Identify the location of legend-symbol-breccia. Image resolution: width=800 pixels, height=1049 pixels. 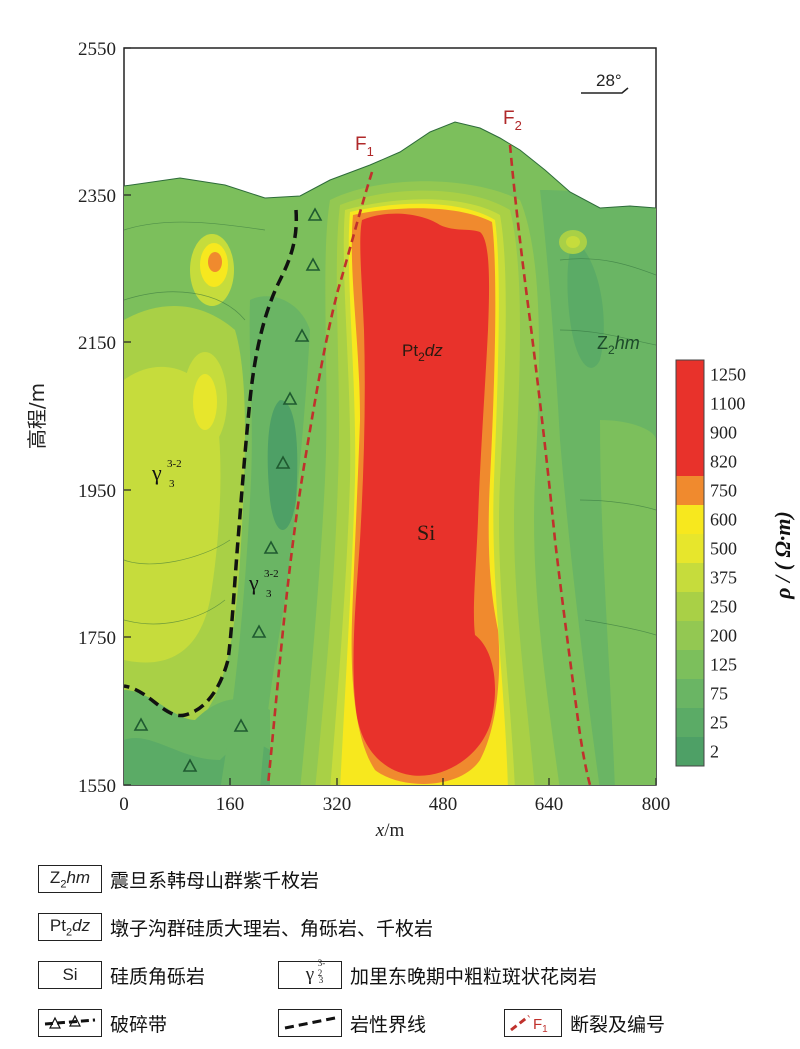
(70, 1023).